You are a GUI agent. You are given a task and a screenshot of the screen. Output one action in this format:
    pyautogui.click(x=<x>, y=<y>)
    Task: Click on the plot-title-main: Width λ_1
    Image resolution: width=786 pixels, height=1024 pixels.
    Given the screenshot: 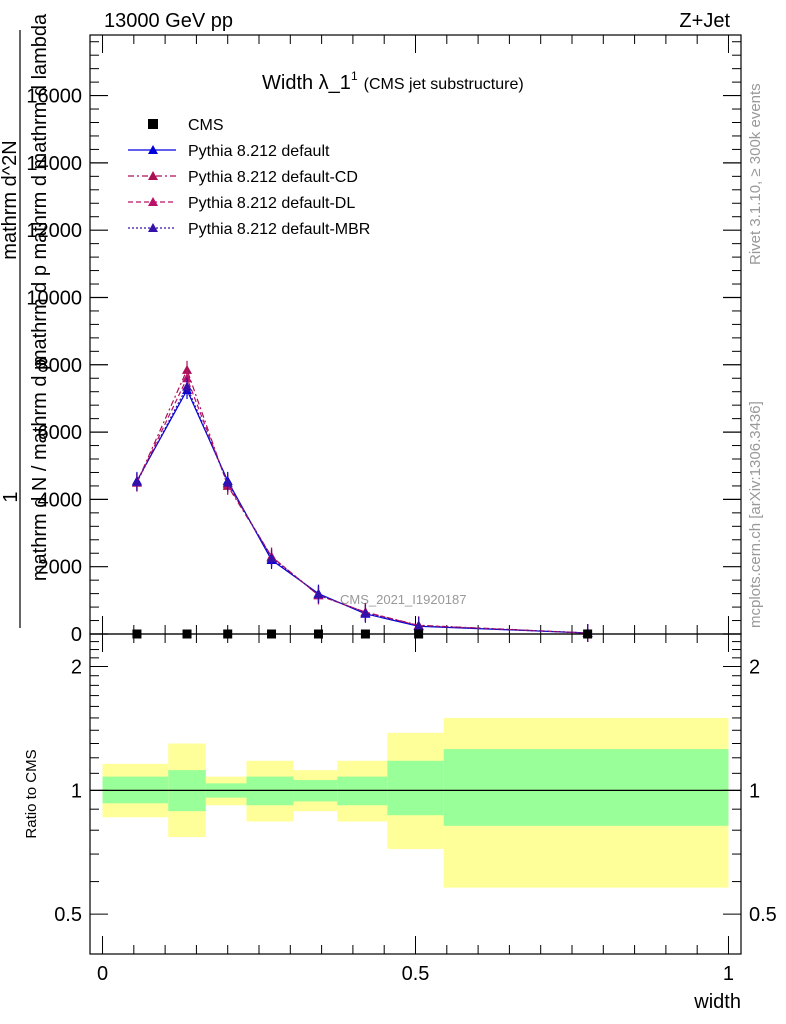 What is the action you would take?
    pyautogui.click(x=306, y=83)
    